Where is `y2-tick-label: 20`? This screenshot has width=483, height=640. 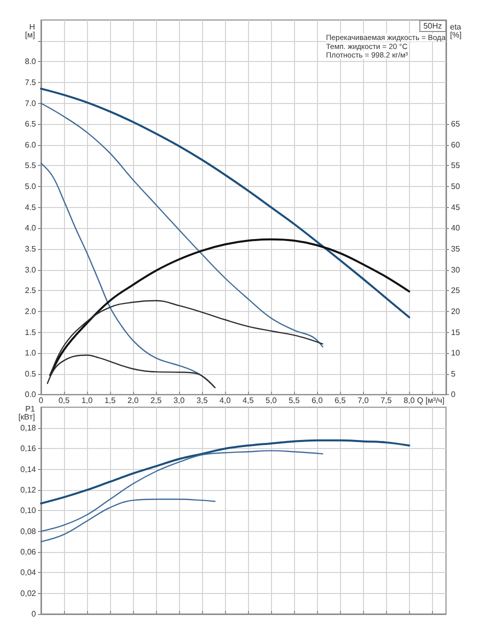
y2-tick-label: 20 is located at coordinates (455, 311).